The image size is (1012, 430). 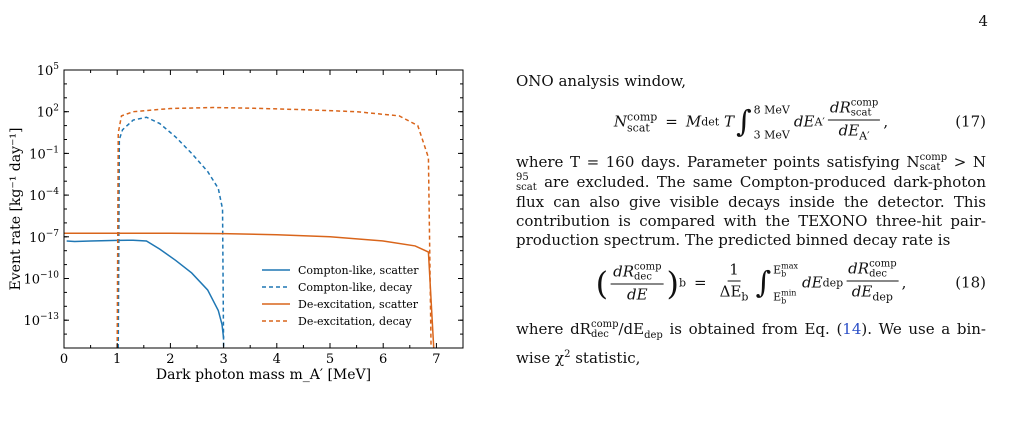 What do you see at coordinates (852, 329) in the screenshot?
I see `equation-ref-link: 14` at bounding box center [852, 329].